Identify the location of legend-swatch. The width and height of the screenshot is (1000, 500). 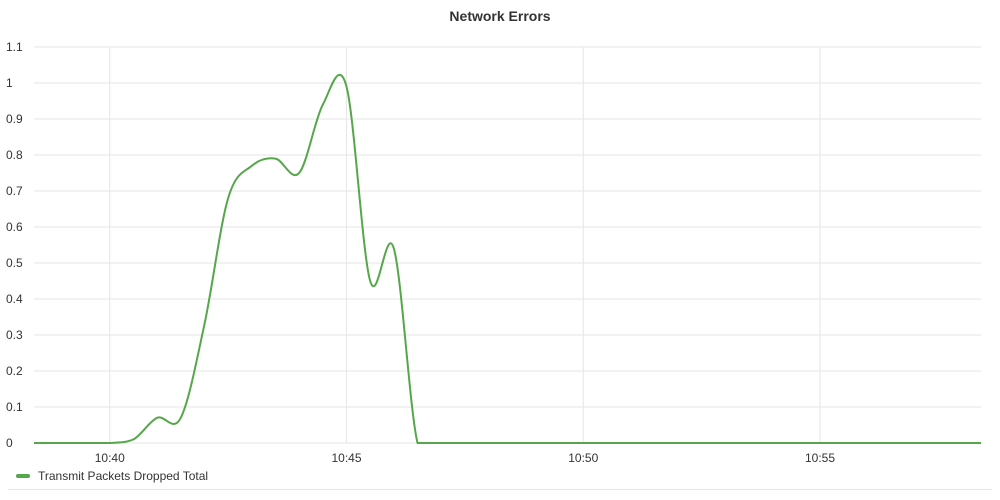
(23, 476).